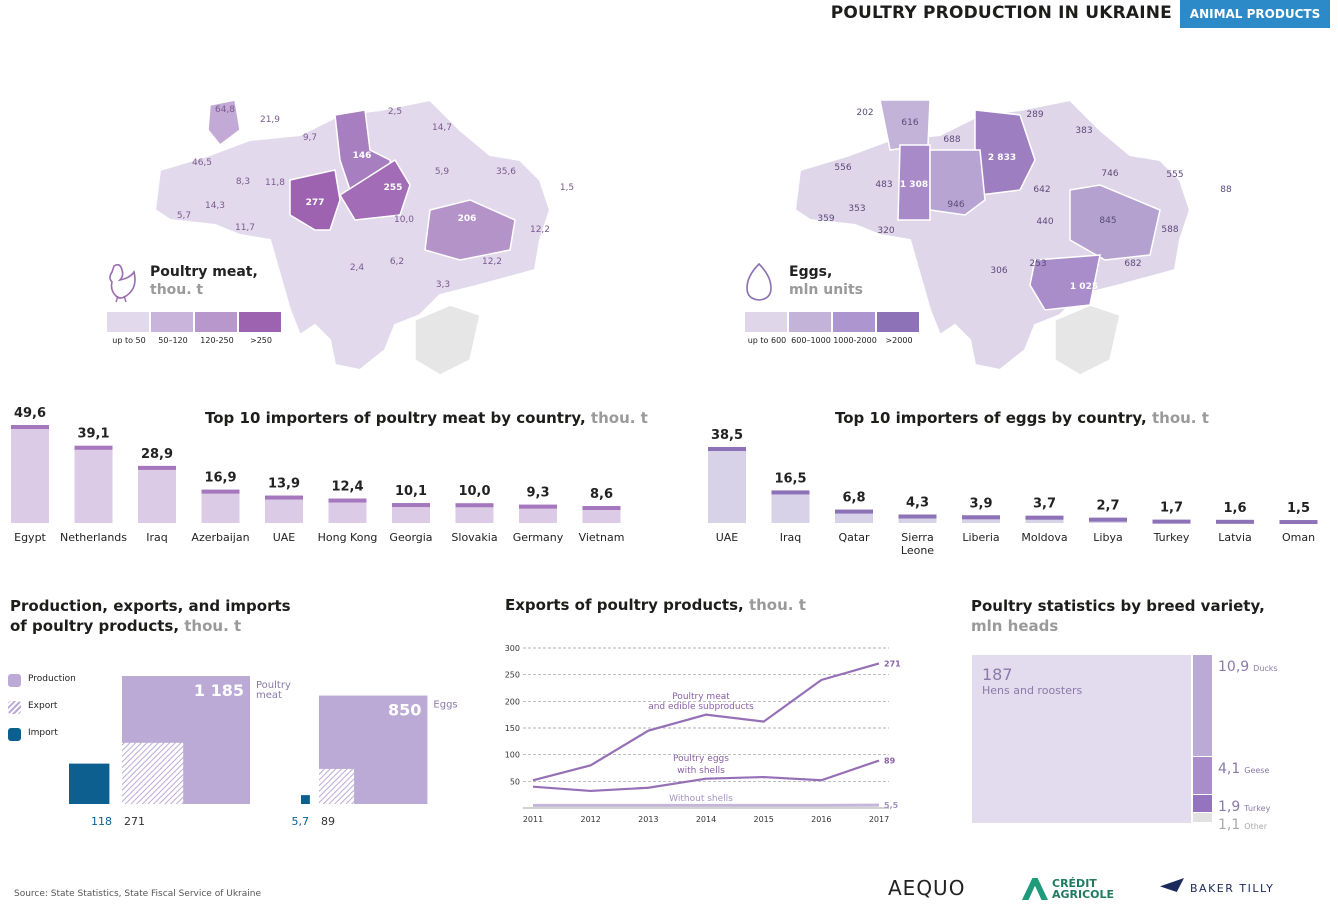 This screenshot has height=910, width=1338. Describe the element at coordinates (1242, 823) in the screenshot. I see `treemap-cell-label: 1,1 Other` at that location.